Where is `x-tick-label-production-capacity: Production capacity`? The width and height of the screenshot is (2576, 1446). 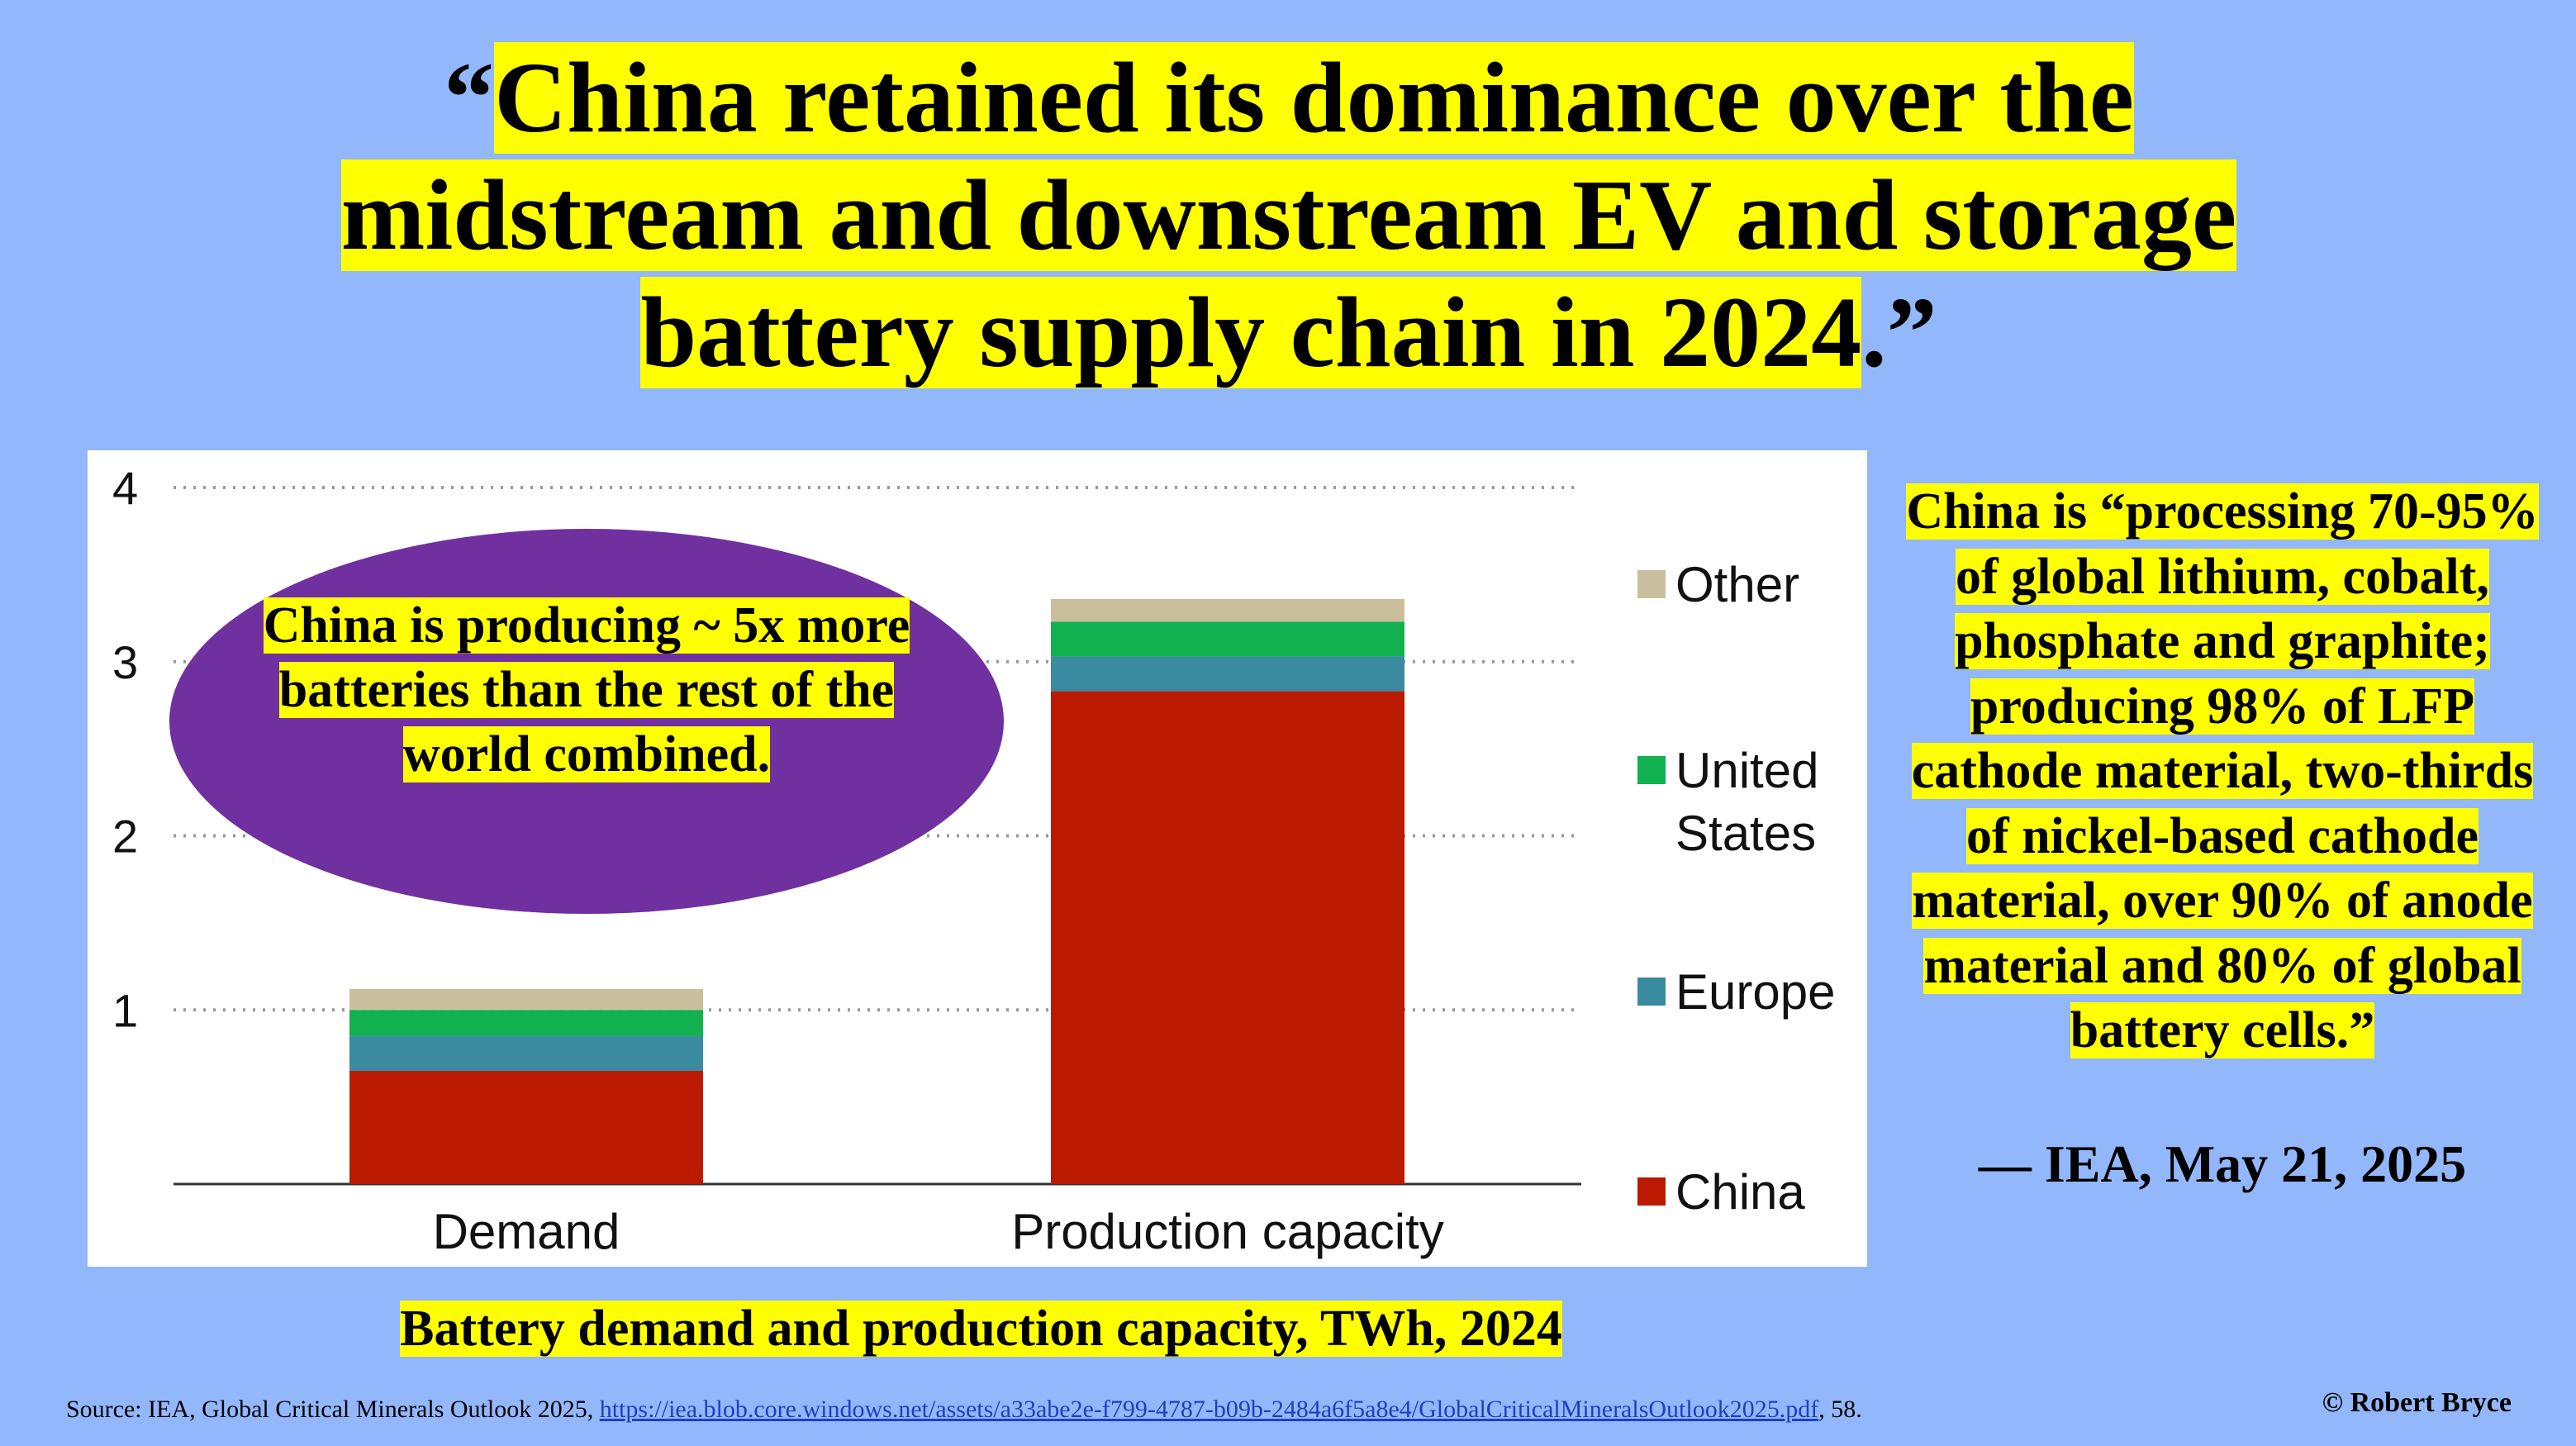
x-tick-label-production-capacity: Production capacity is located at coordinates (1227, 1231).